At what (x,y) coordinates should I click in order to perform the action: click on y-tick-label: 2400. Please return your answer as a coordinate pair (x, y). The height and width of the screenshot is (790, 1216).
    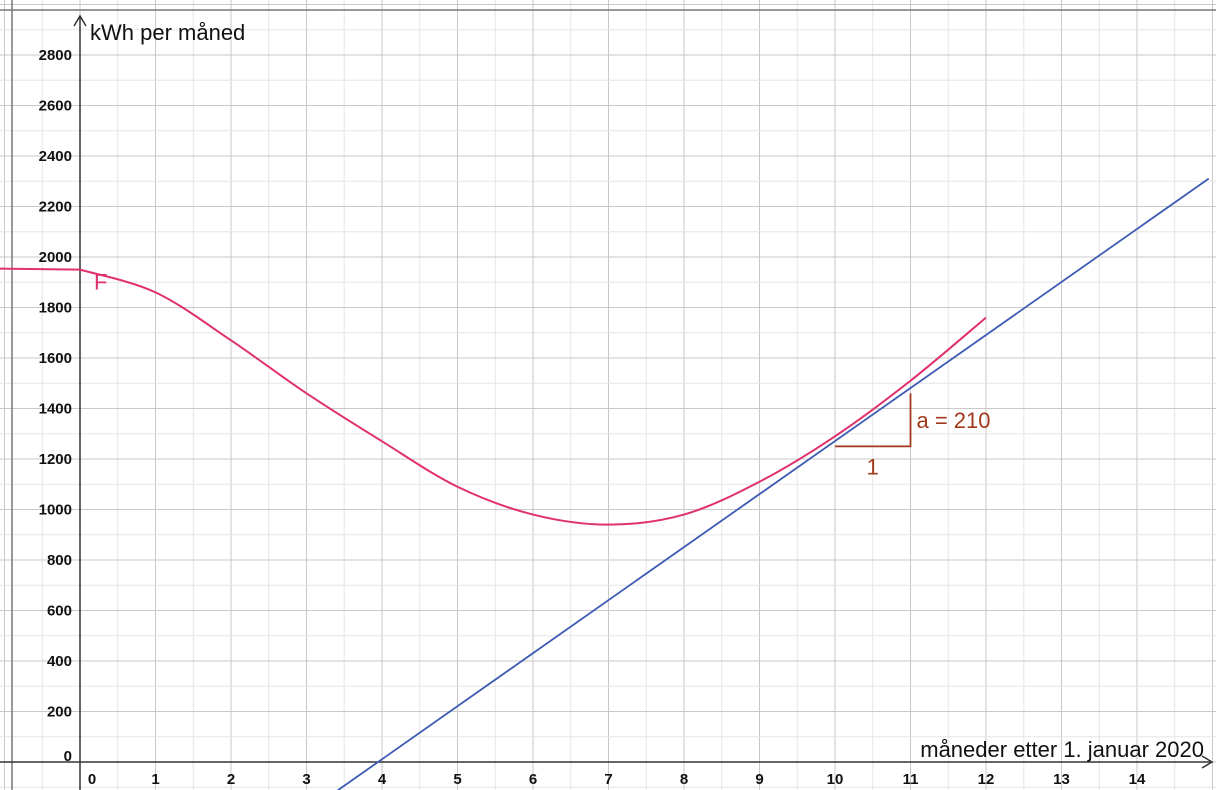
    Looking at the image, I should click on (55, 156).